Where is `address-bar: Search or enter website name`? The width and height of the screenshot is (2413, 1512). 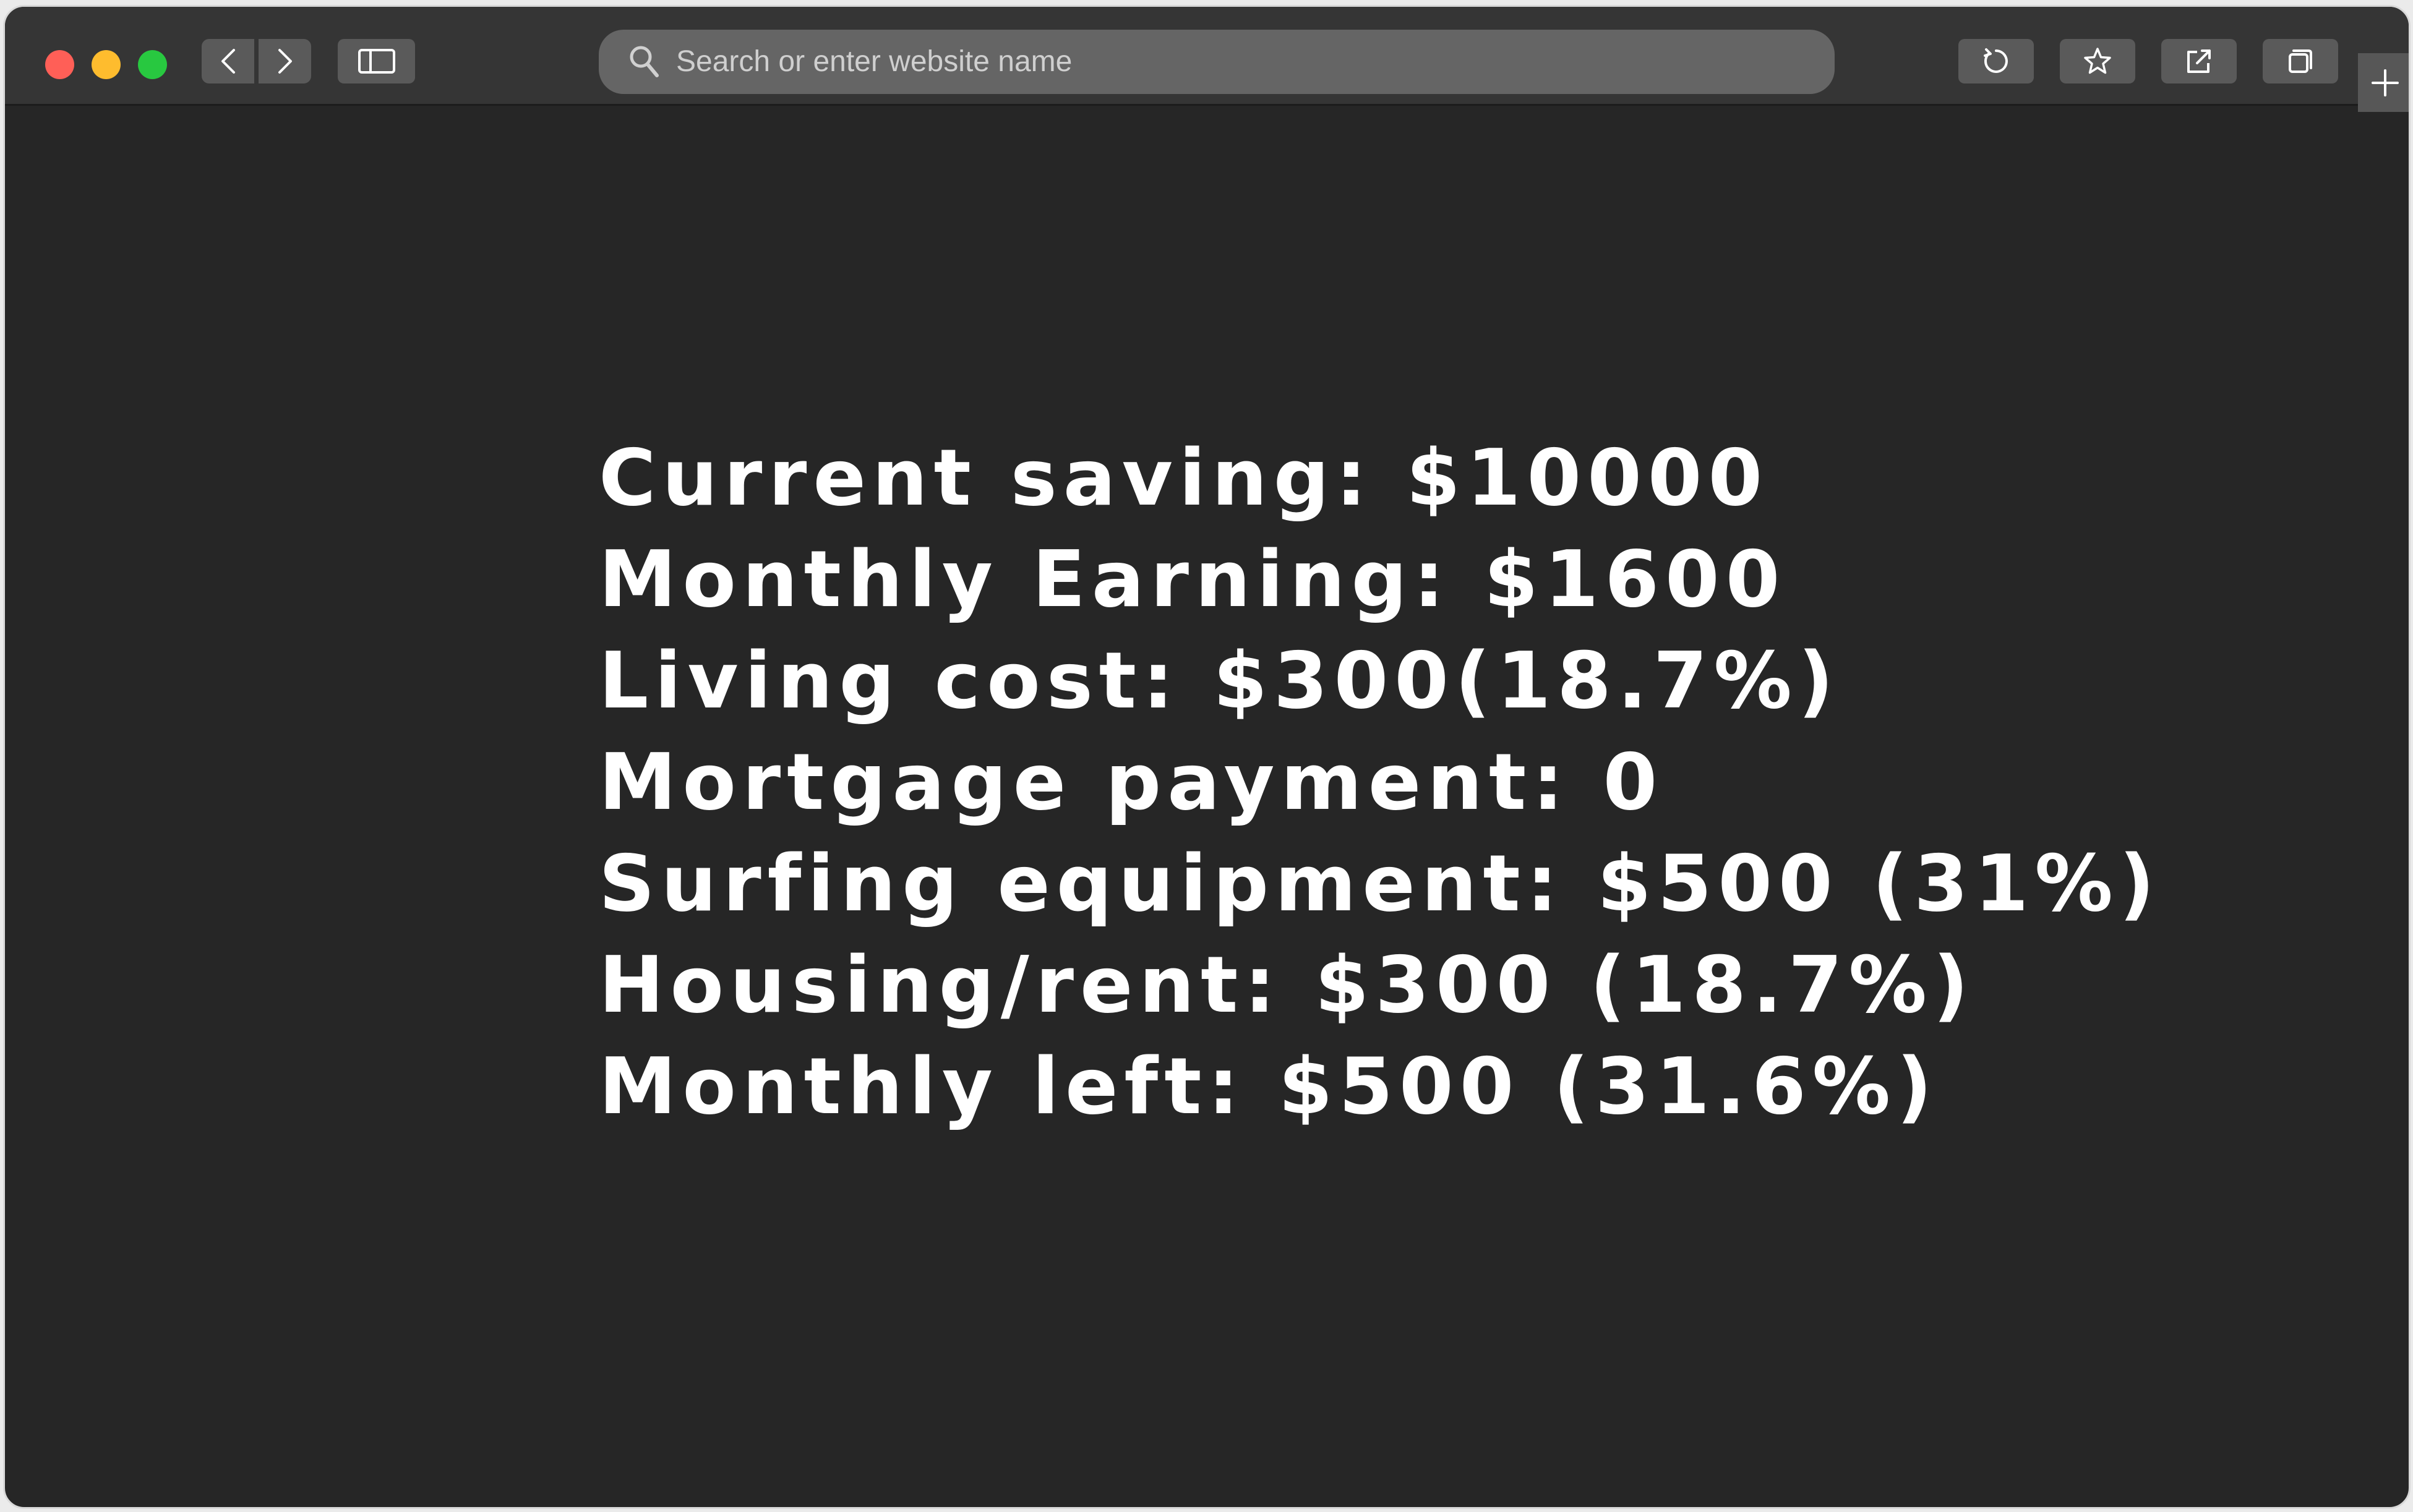 address-bar: Search or enter website name is located at coordinates (1217, 62).